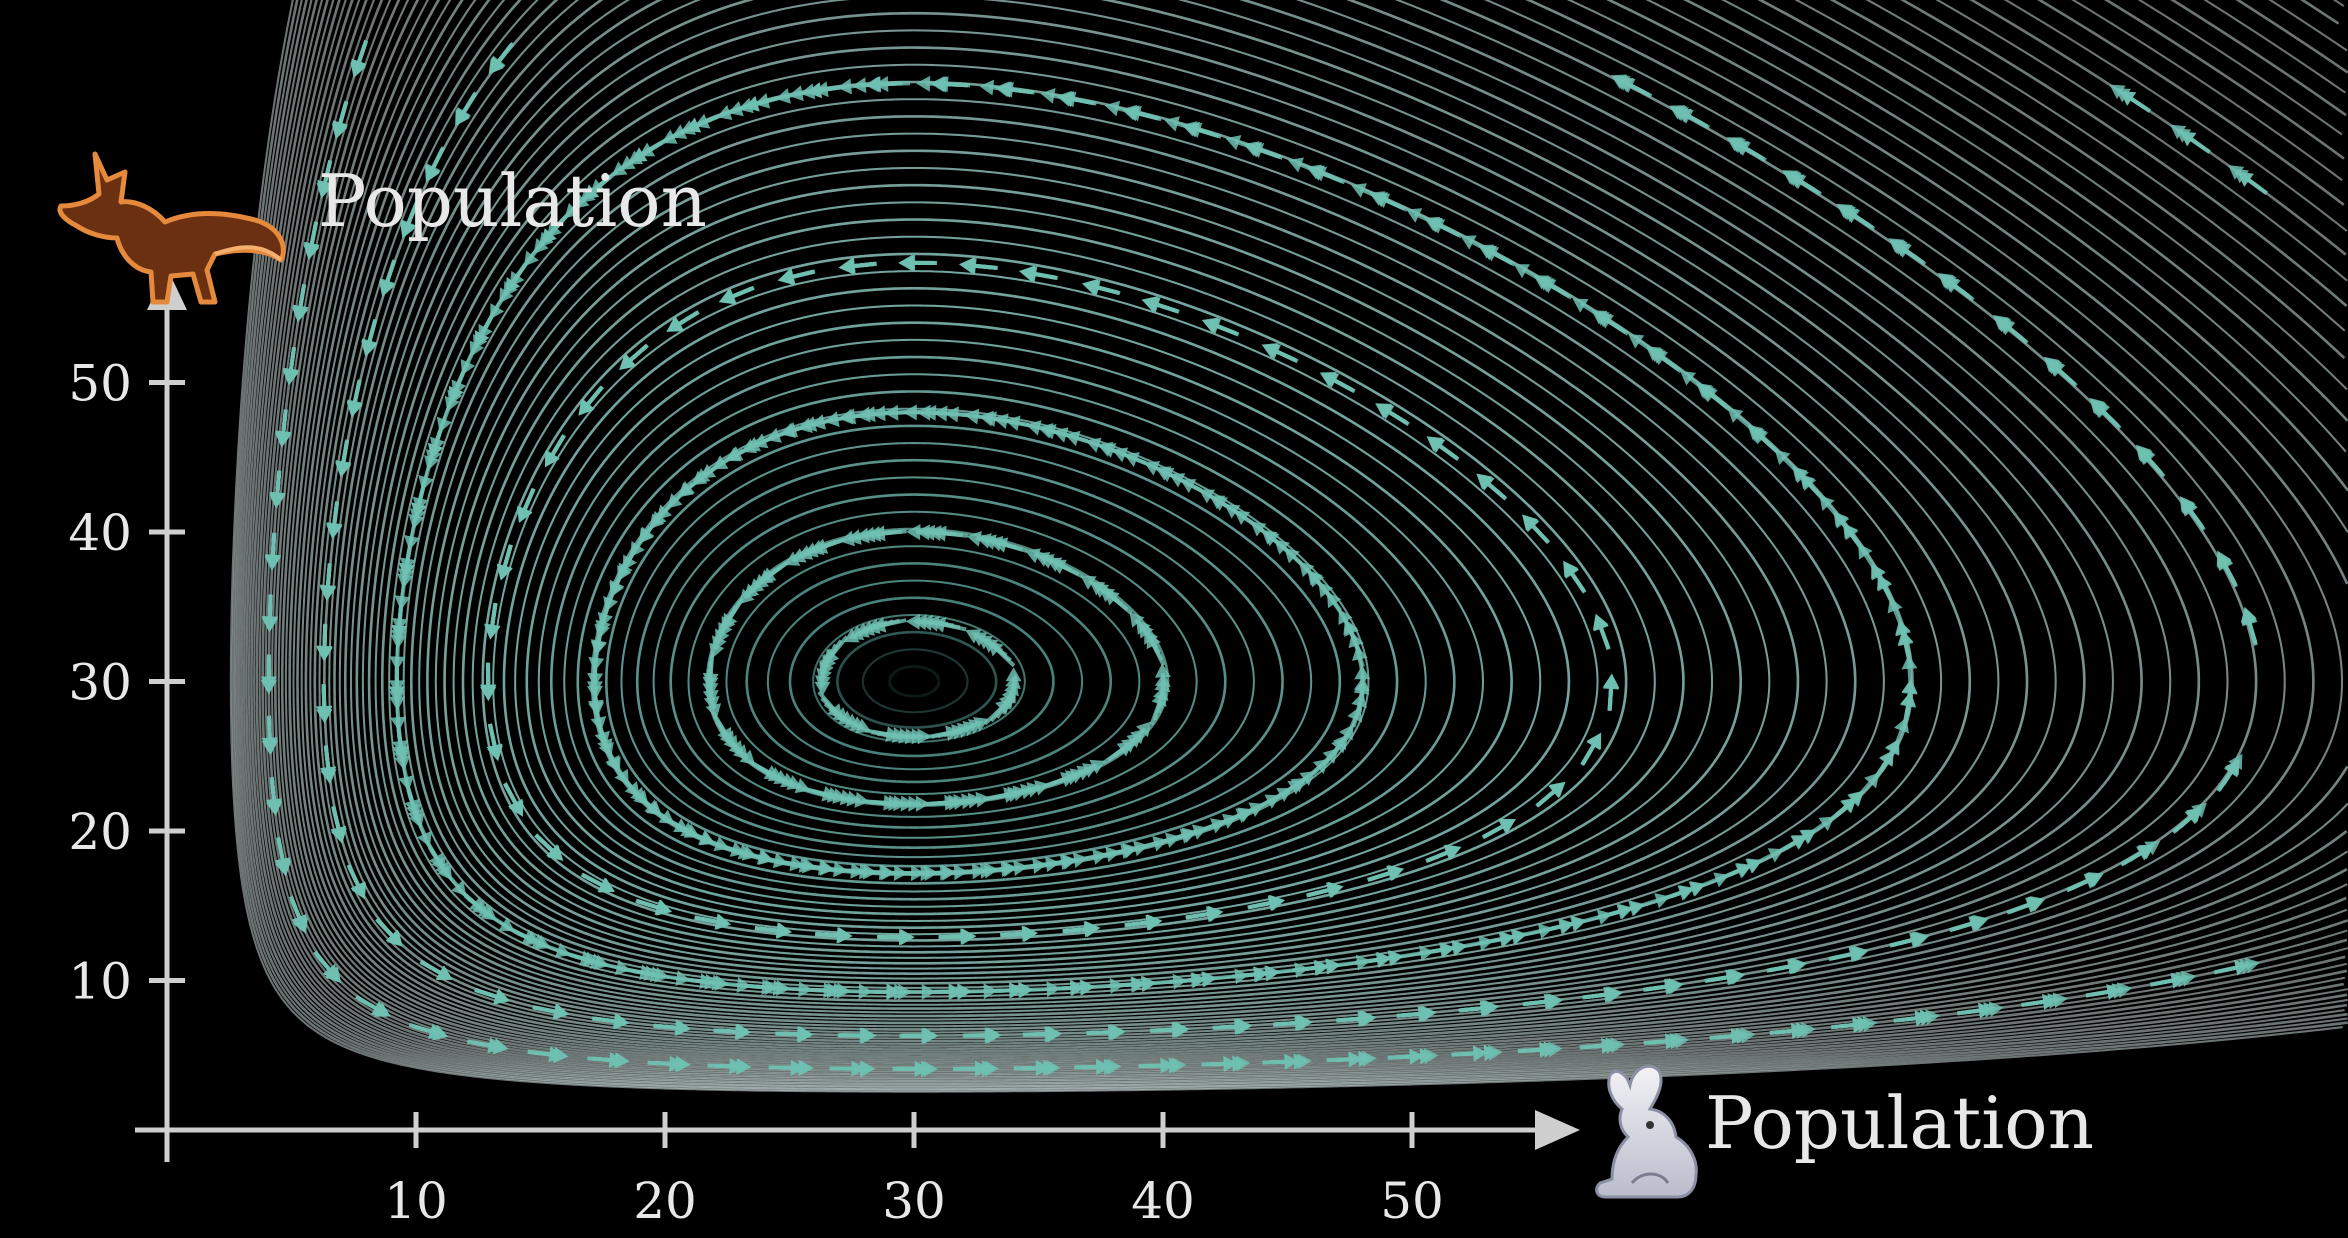 The width and height of the screenshot is (2348, 1238). Describe the element at coordinates (1899, 1123) in the screenshot. I see `x-axis-title: Population` at that location.